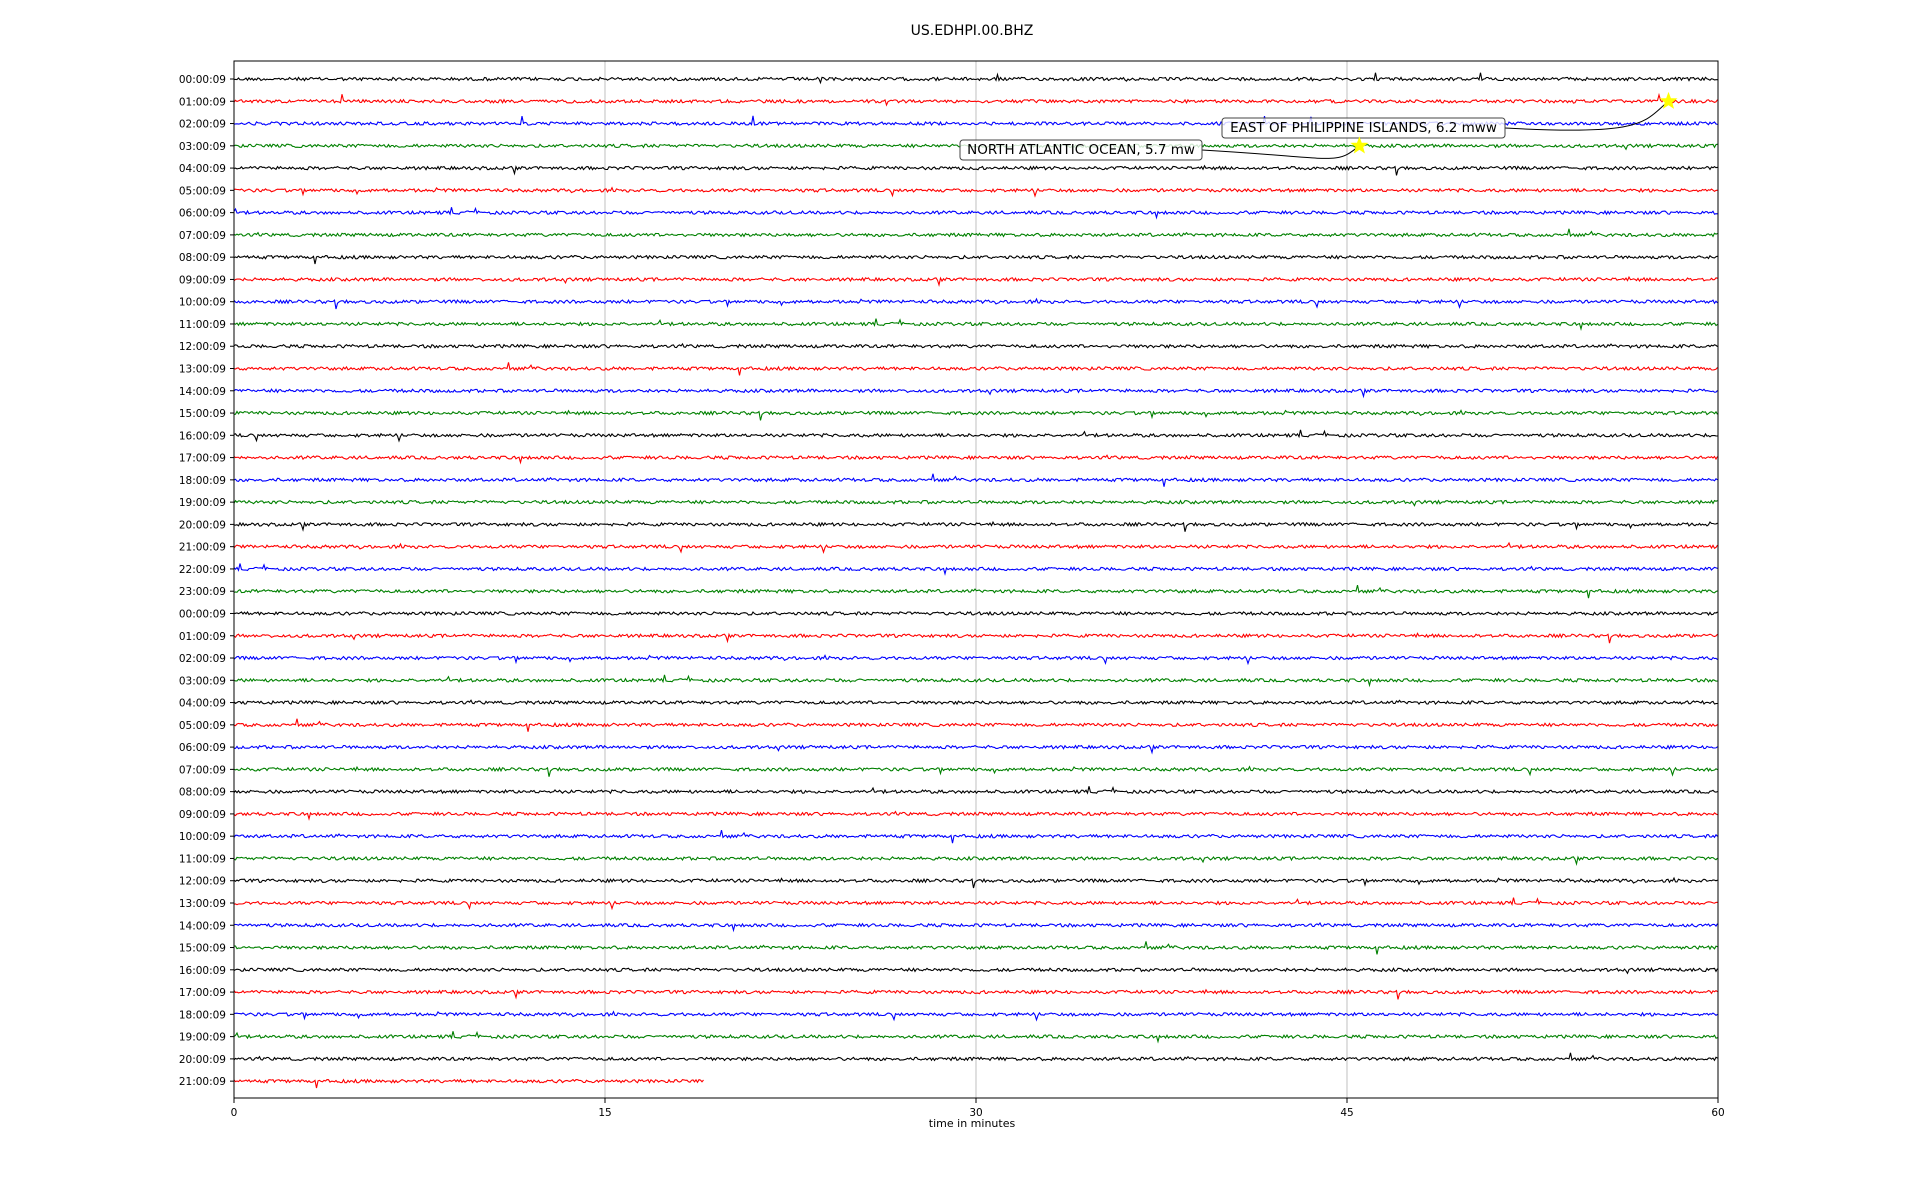 Image resolution: width=1920 pixels, height=1204 pixels. Describe the element at coordinates (202, 681) in the screenshot. I see `y-tick-label: 03:00:09` at that location.